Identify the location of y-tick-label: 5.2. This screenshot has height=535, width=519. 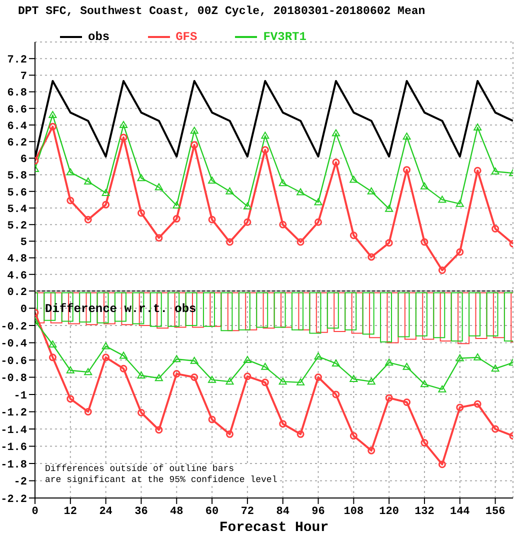
(17, 226).